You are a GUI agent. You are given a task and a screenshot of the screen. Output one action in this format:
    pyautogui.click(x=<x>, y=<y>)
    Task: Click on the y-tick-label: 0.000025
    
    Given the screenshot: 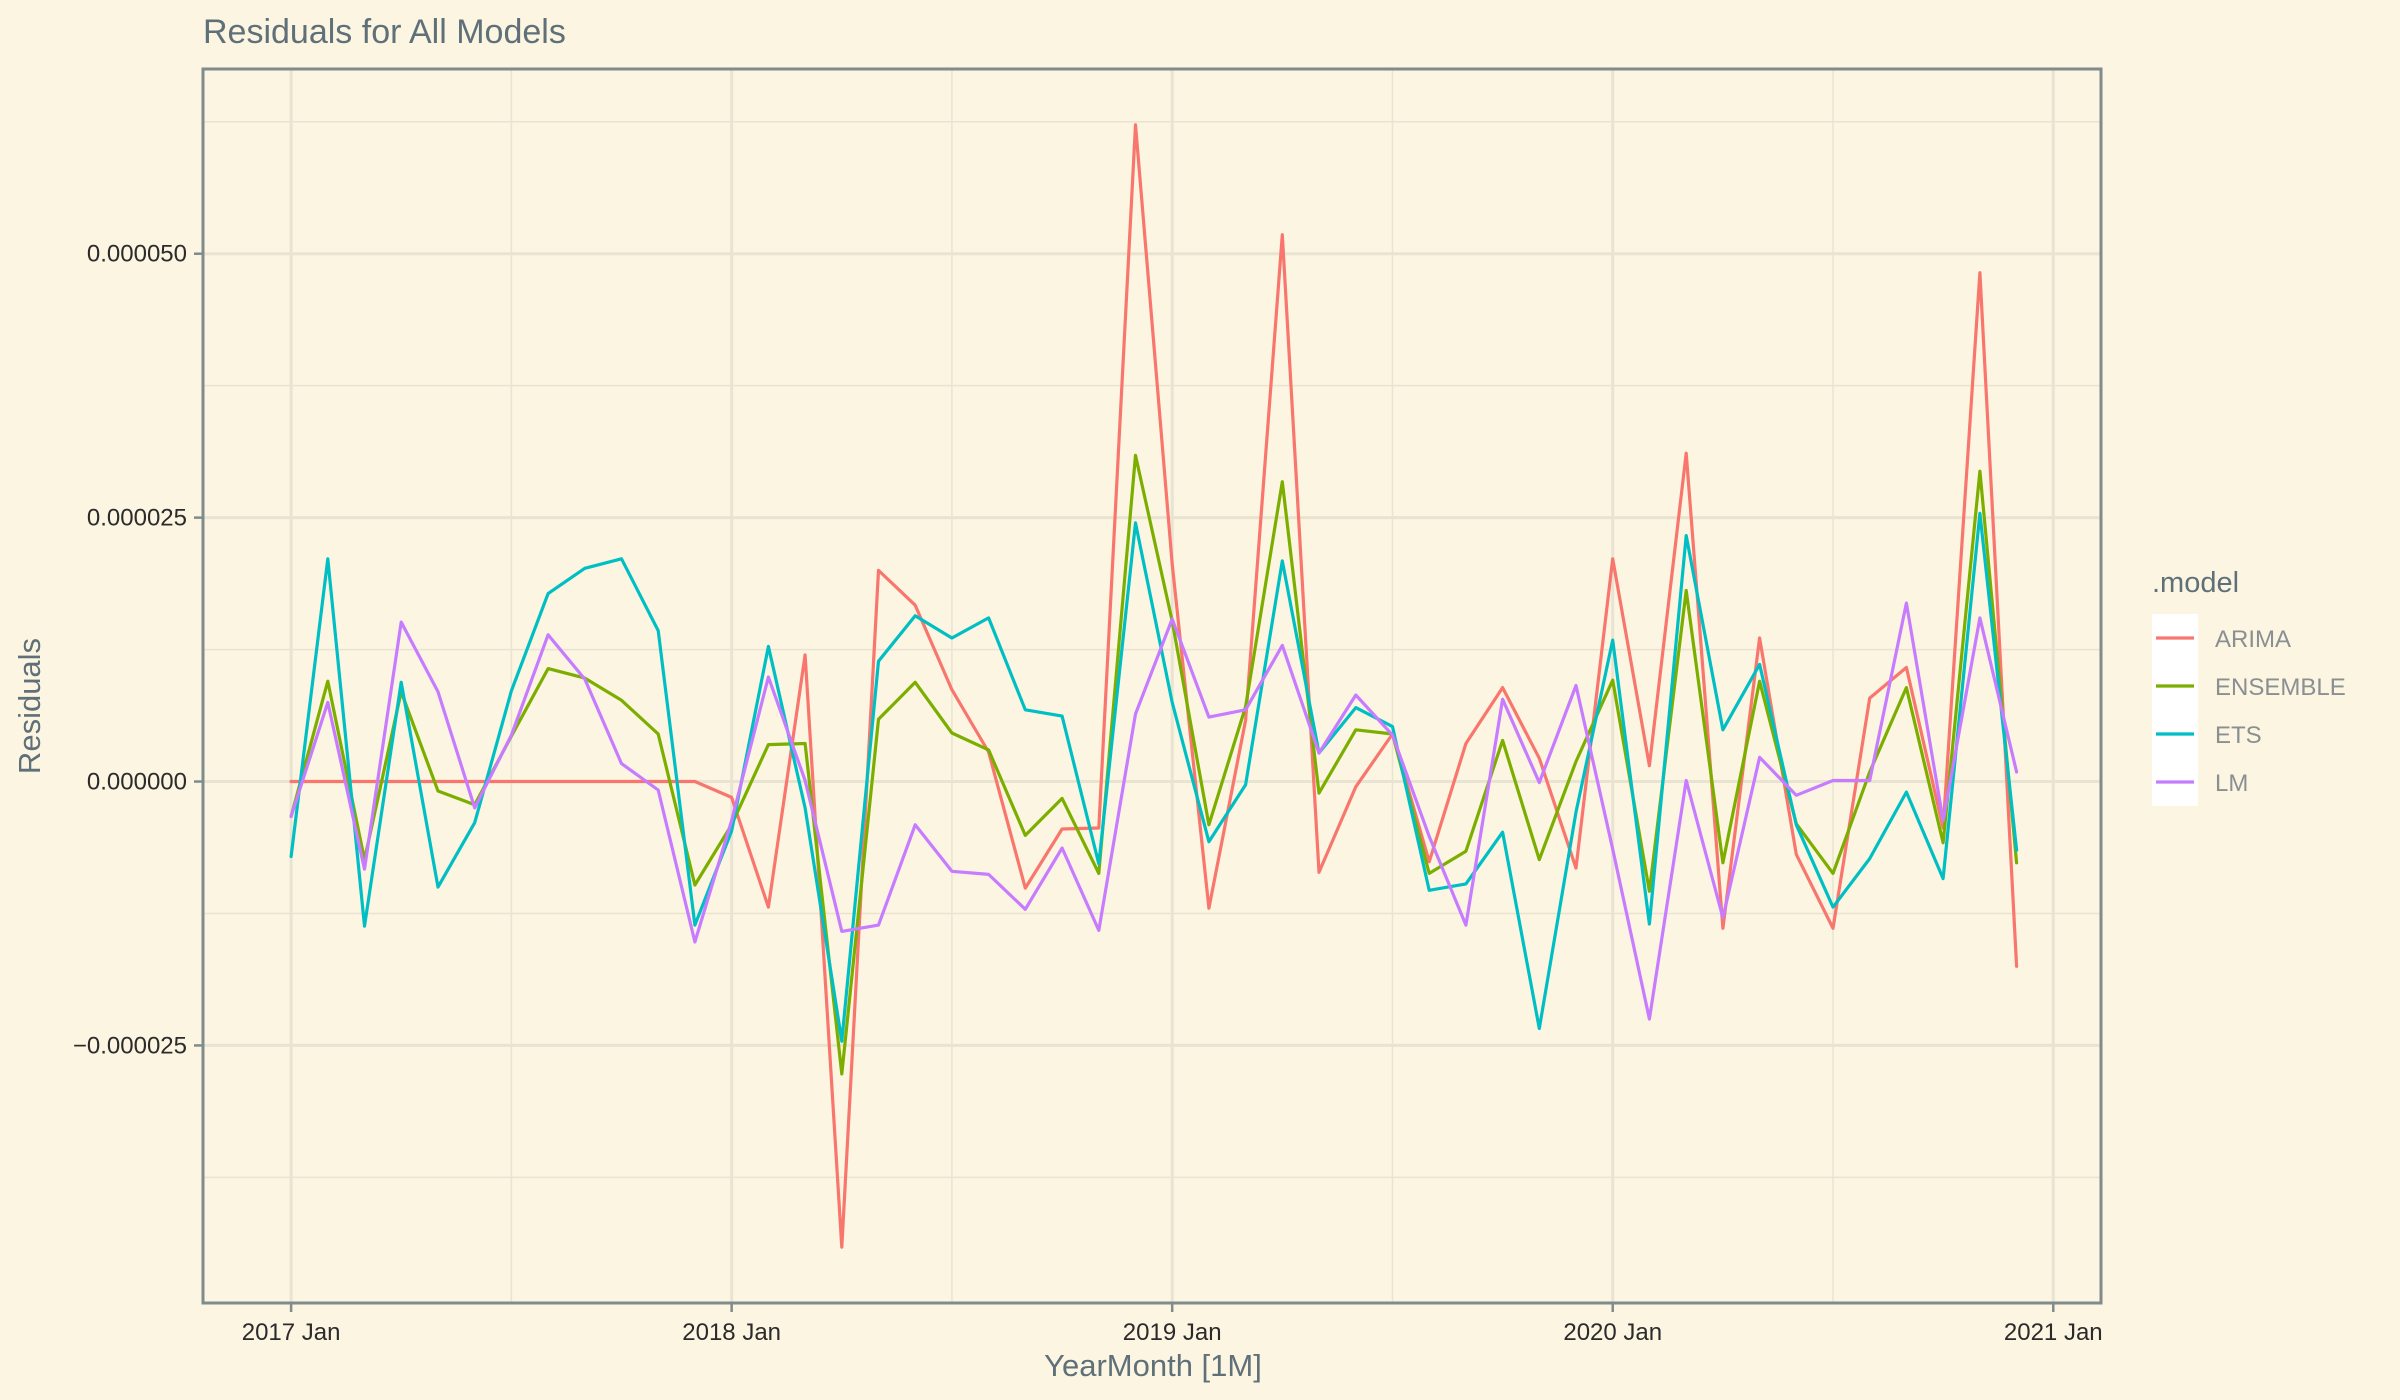 What is the action you would take?
    pyautogui.click(x=137, y=518)
    